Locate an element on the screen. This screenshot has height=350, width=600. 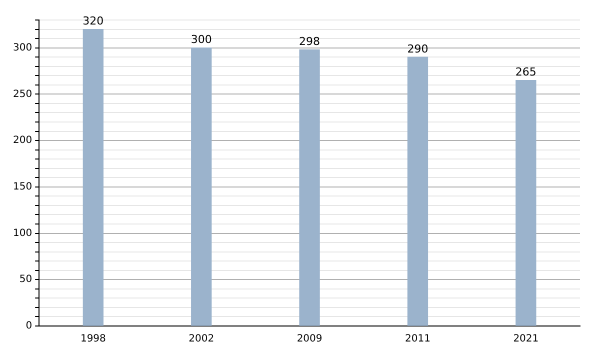
y-tick-label: 50 is located at coordinates (25, 280).